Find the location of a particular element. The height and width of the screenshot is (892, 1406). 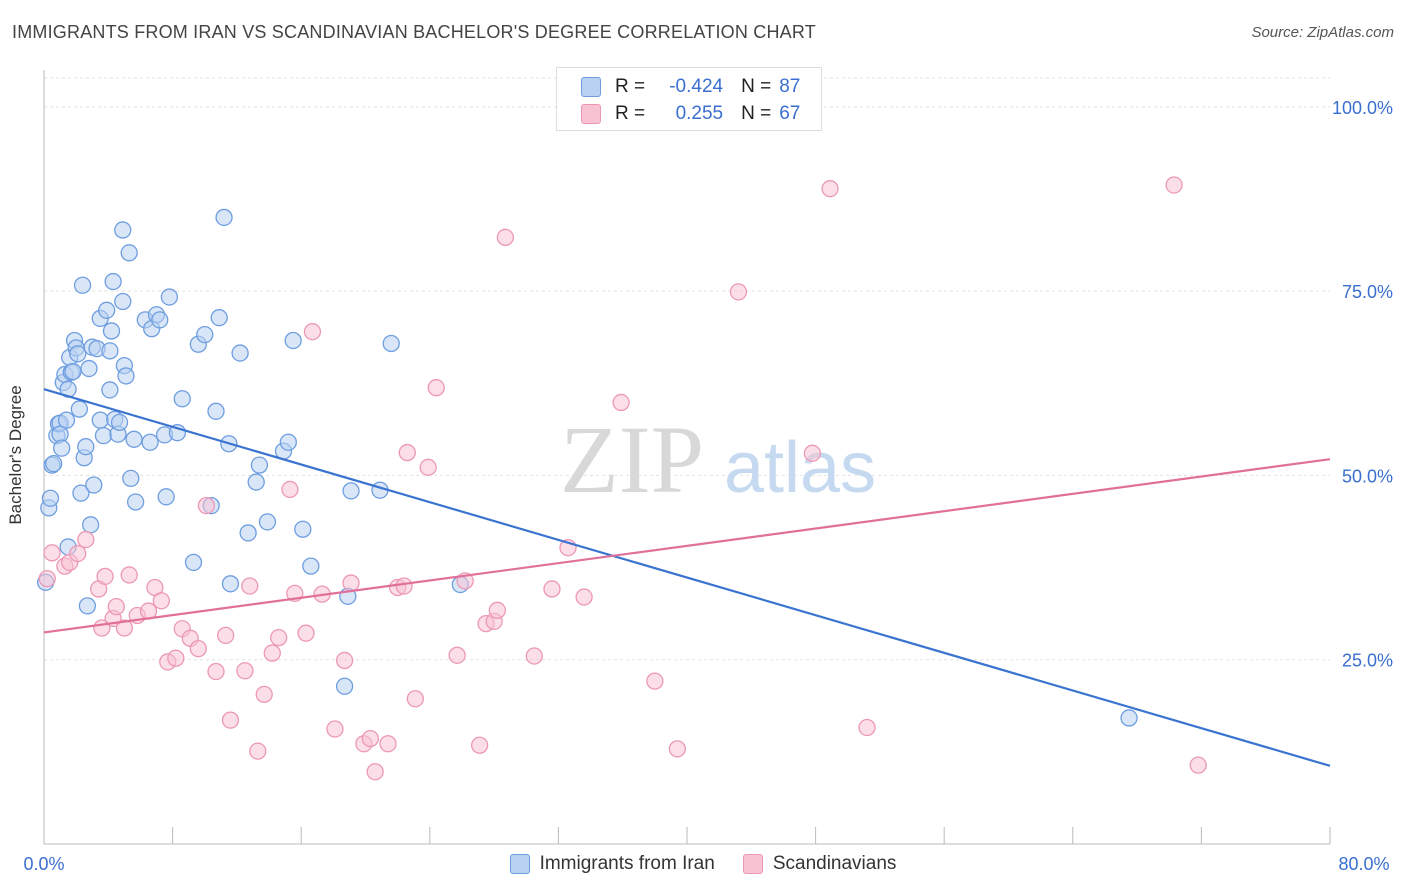

legend-item-scandinavians: Scandinavians is located at coordinates (819, 864).